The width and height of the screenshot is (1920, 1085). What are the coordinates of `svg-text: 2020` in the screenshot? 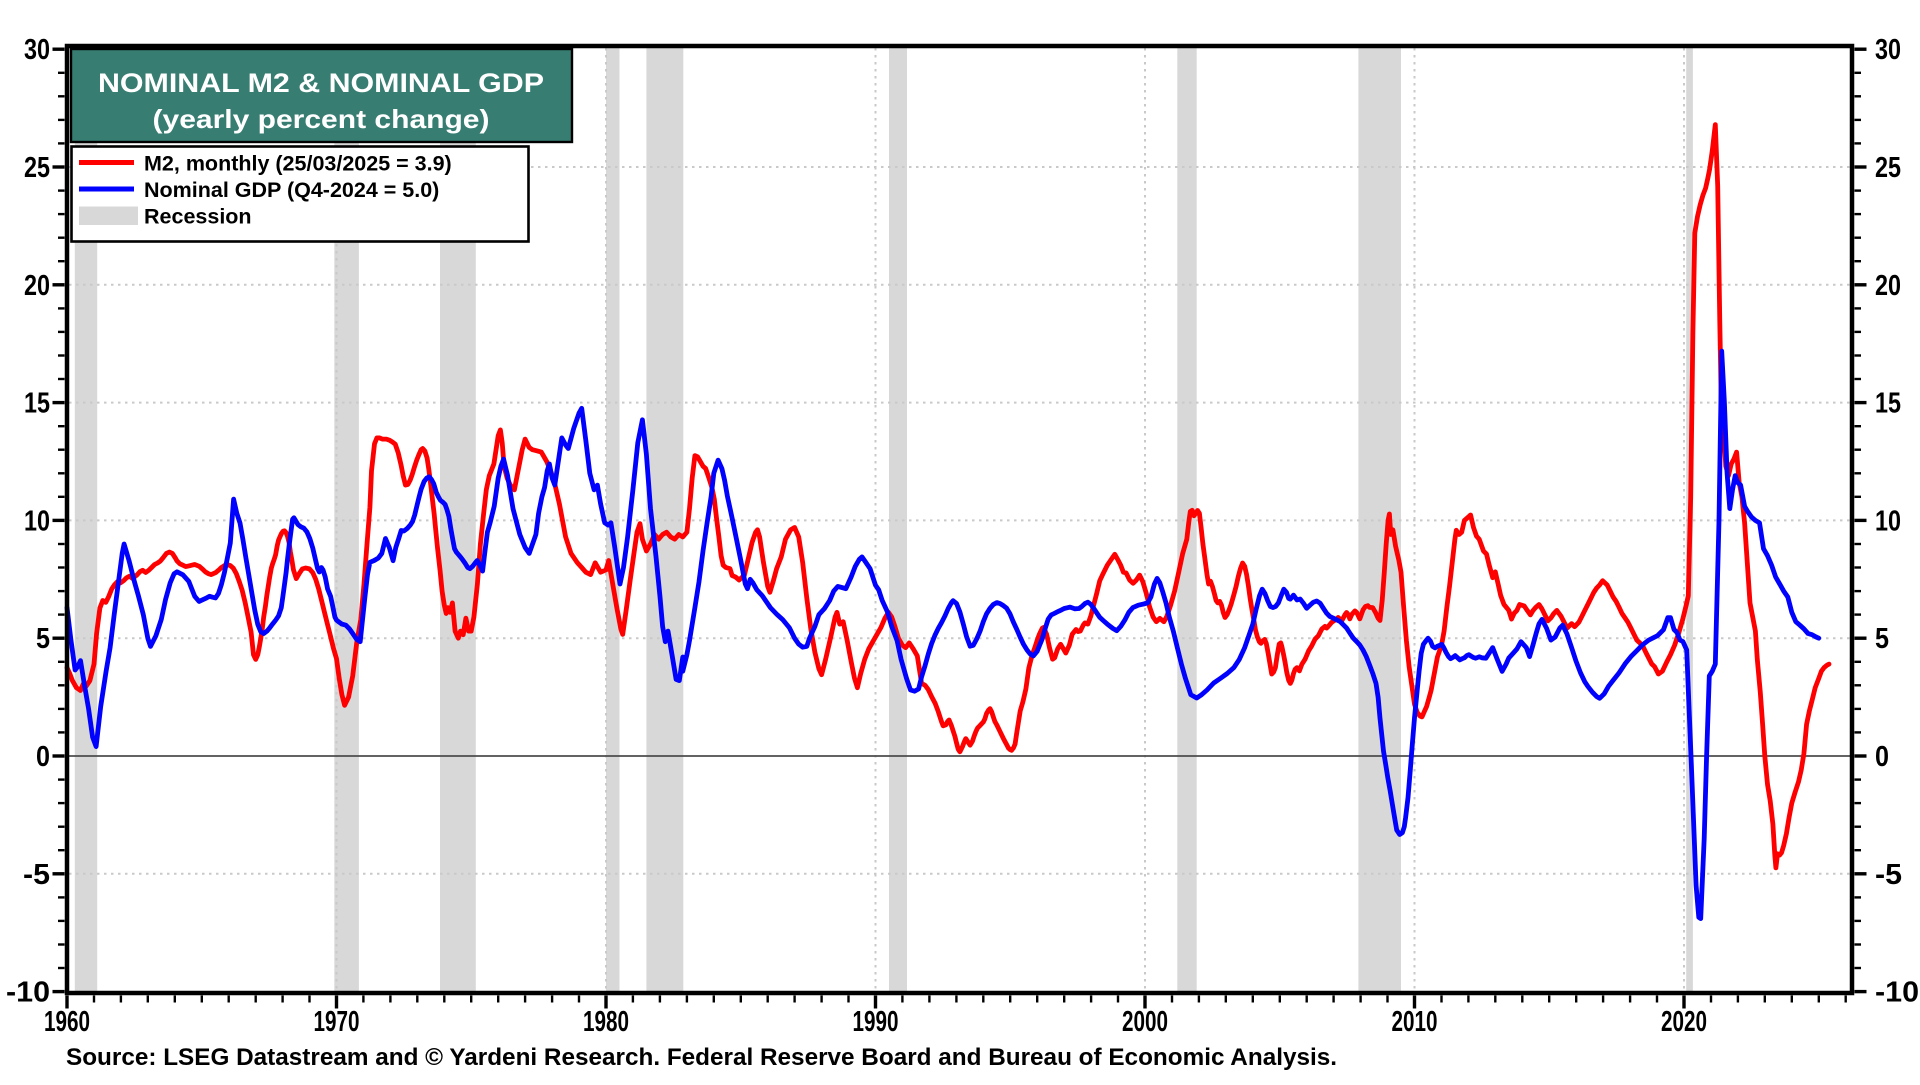 It's located at (1684, 1022).